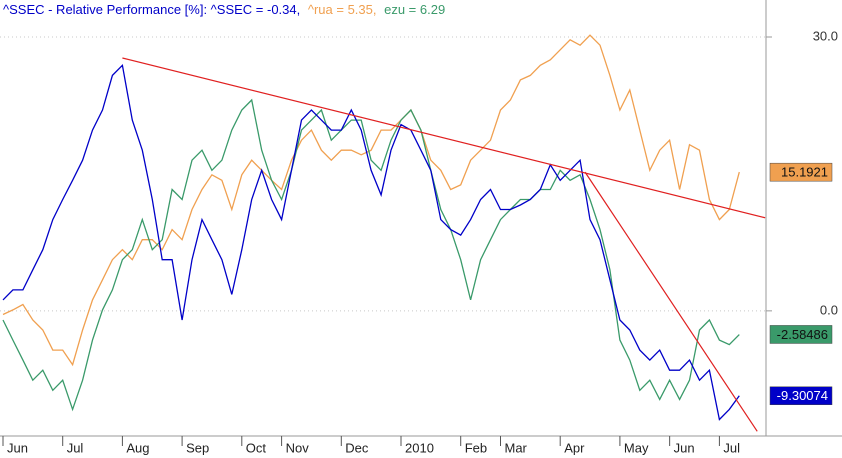 The height and width of the screenshot is (458, 842). What do you see at coordinates (574, 447) in the screenshot?
I see `x-tick-label: Apr` at bounding box center [574, 447].